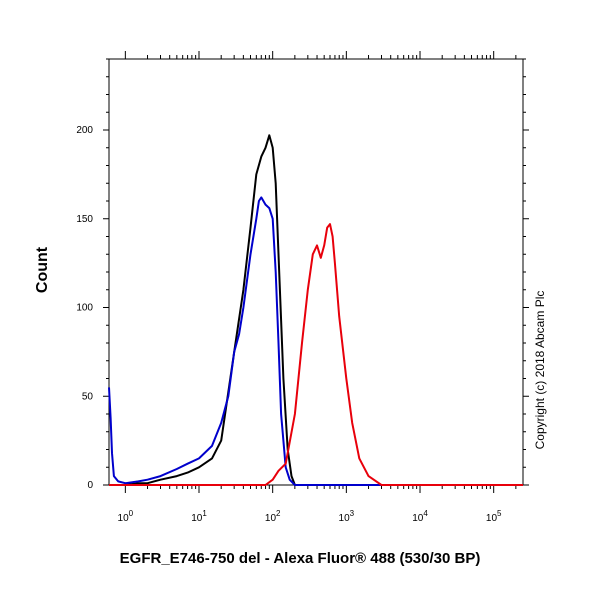 The image size is (600, 600). I want to click on x-tick-label: 10³, so click(347, 516).